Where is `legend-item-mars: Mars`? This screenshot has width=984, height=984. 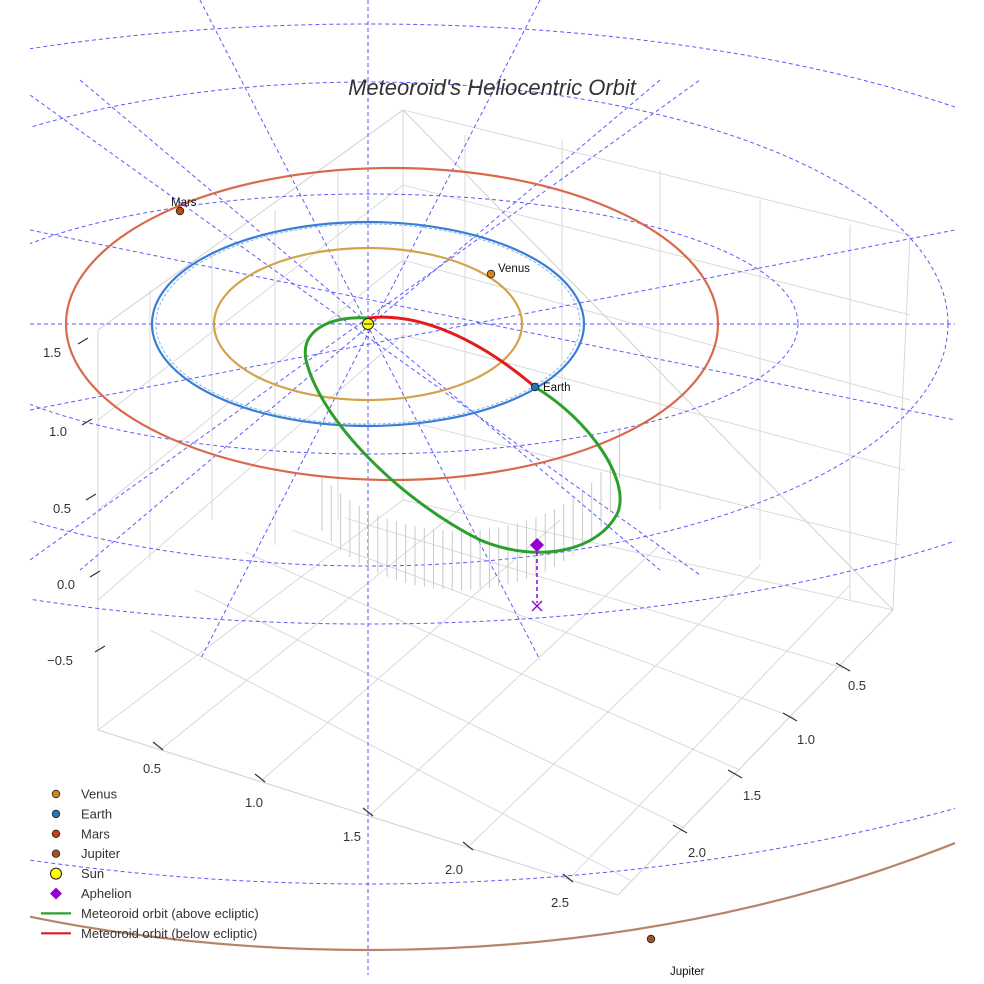
legend-item-mars: Mars is located at coordinates (80, 833).